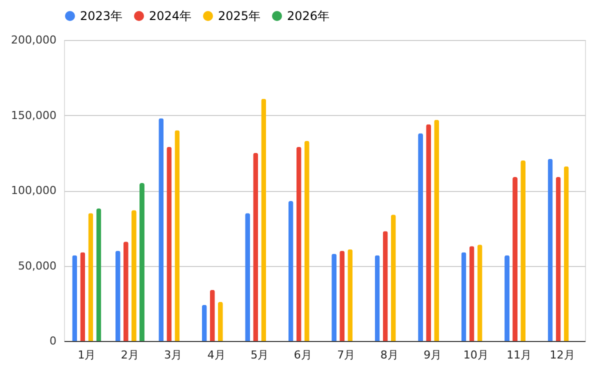 This screenshot has height=370, width=601. Describe the element at coordinates (87, 355) in the screenshot. I see `x-tick-label: 1月` at that location.